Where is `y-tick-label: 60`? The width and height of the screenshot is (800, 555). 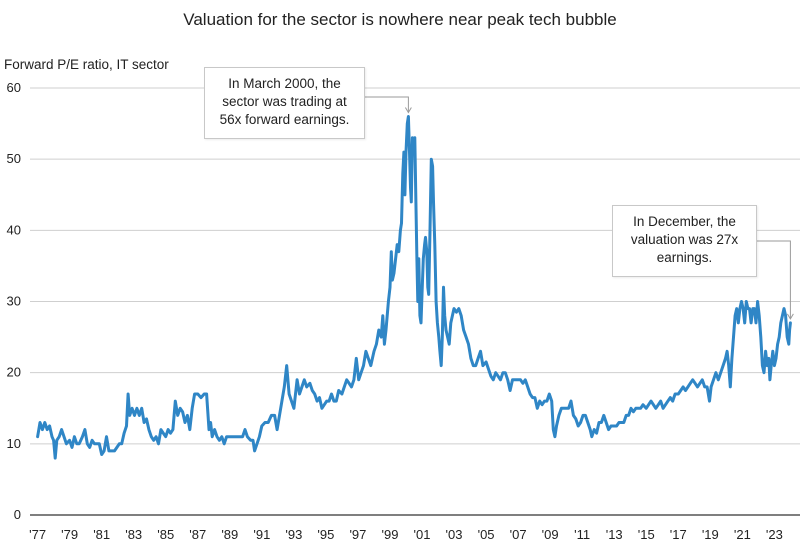
y-tick-label: 60 is located at coordinates (14, 87).